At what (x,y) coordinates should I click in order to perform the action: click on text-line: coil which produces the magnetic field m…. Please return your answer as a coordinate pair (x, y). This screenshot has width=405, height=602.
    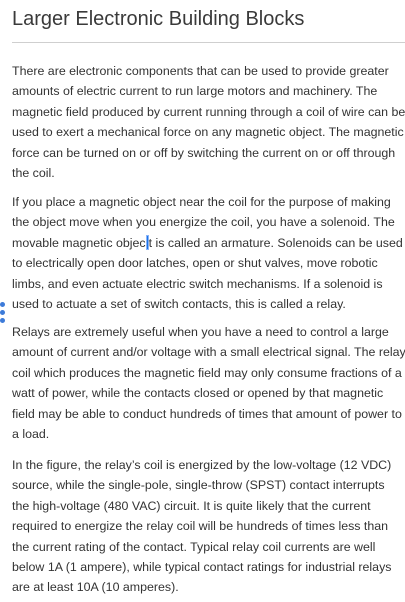
    Looking at the image, I should click on (207, 372).